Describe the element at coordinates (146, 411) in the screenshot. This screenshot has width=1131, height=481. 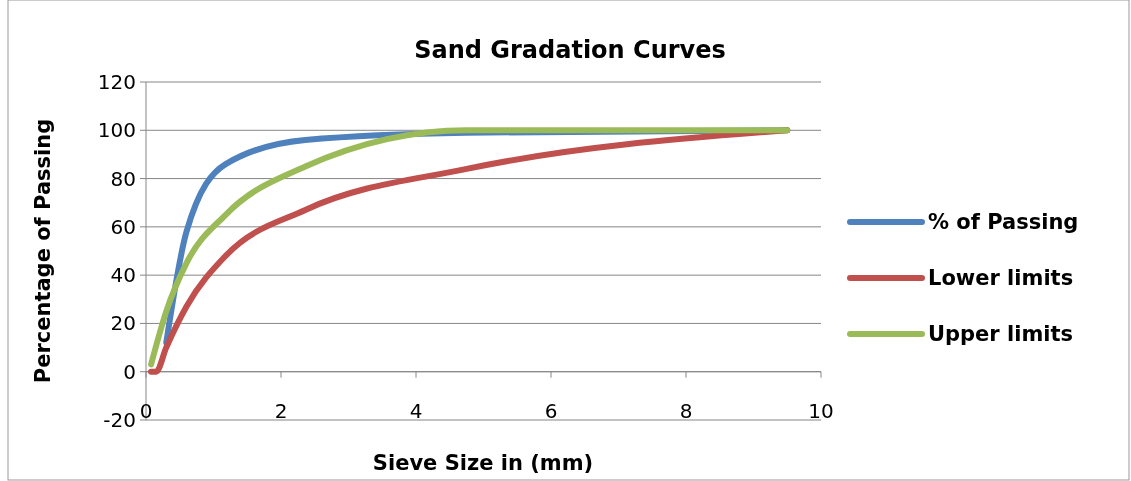
I see `x-tick-label: 0` at that location.